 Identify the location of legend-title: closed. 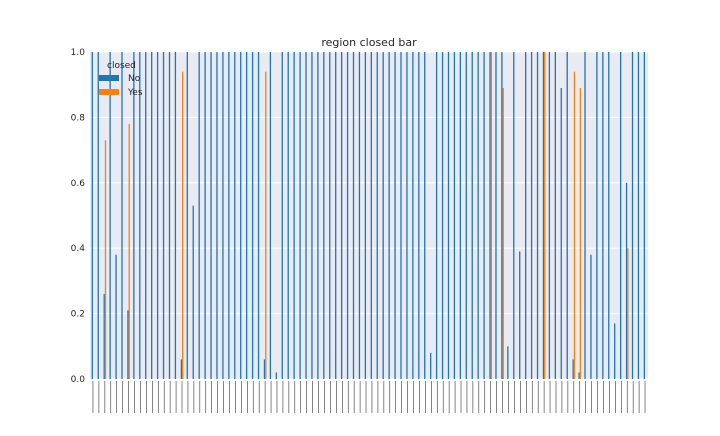
(121, 66).